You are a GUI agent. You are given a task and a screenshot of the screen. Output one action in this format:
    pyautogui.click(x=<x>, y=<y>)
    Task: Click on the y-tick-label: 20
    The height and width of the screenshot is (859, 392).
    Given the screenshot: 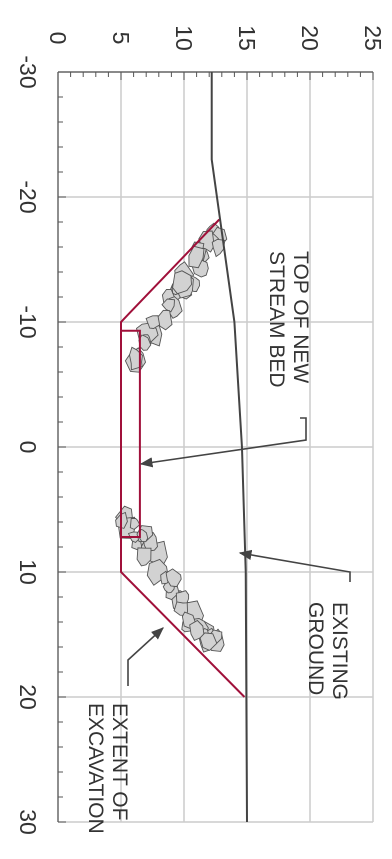 What is the action you would take?
    pyautogui.click(x=310, y=38)
    